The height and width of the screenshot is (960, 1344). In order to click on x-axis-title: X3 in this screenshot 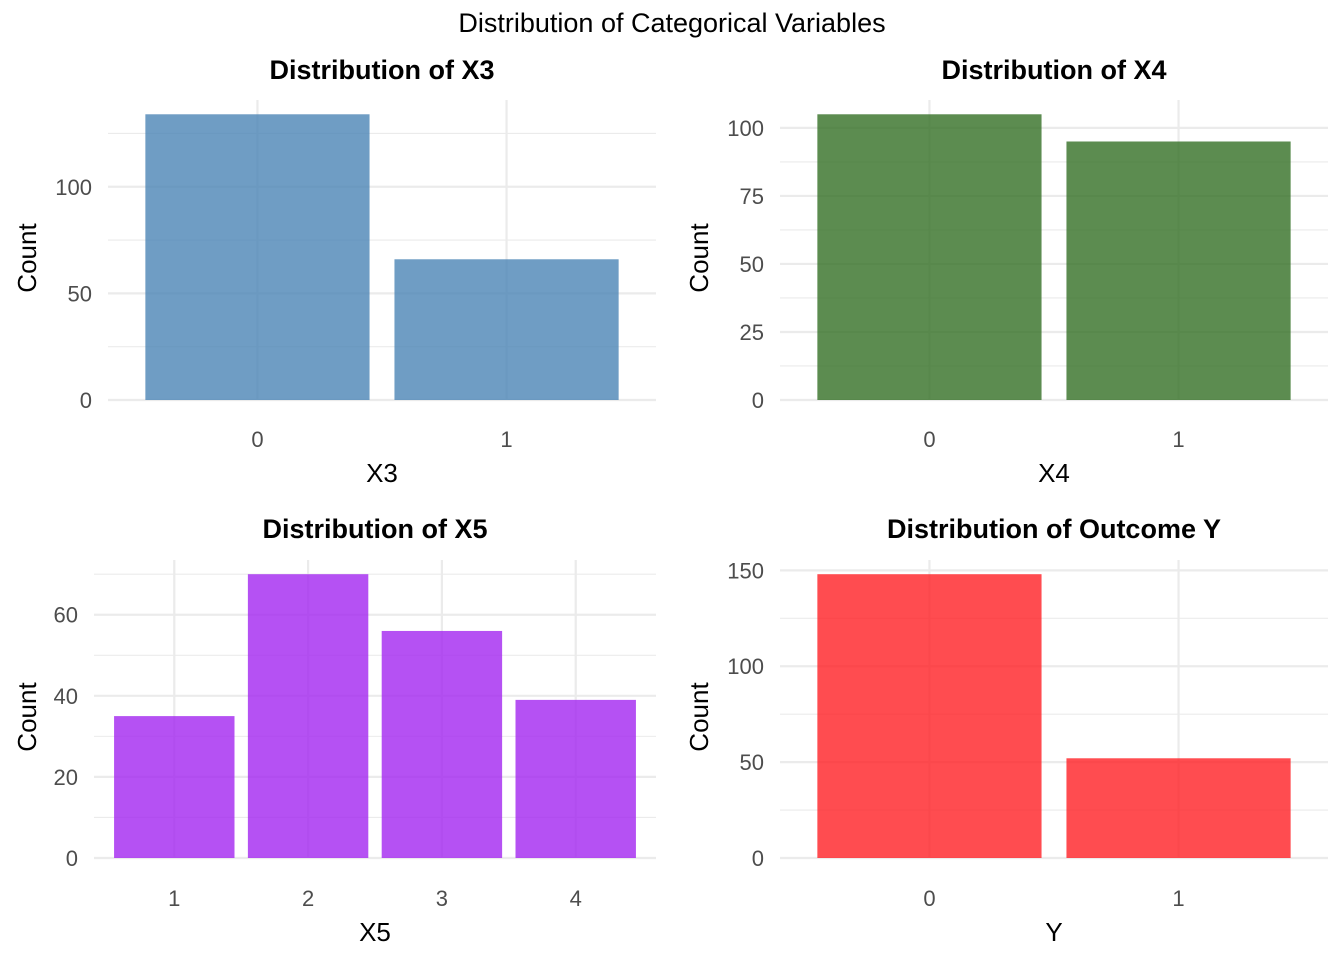, I will do `click(382, 473)`.